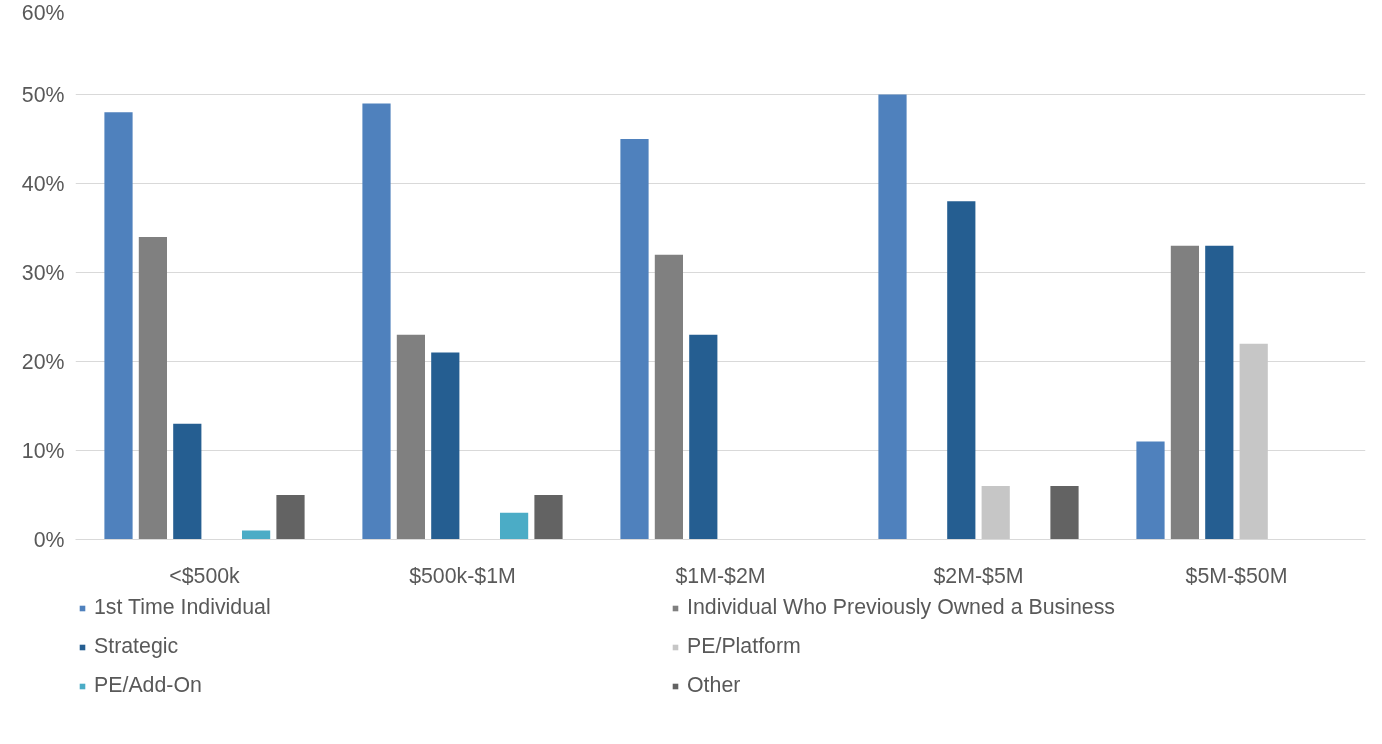  Describe the element at coordinates (462, 575) in the screenshot. I see `x-tick-label: $500k-$1M` at that location.